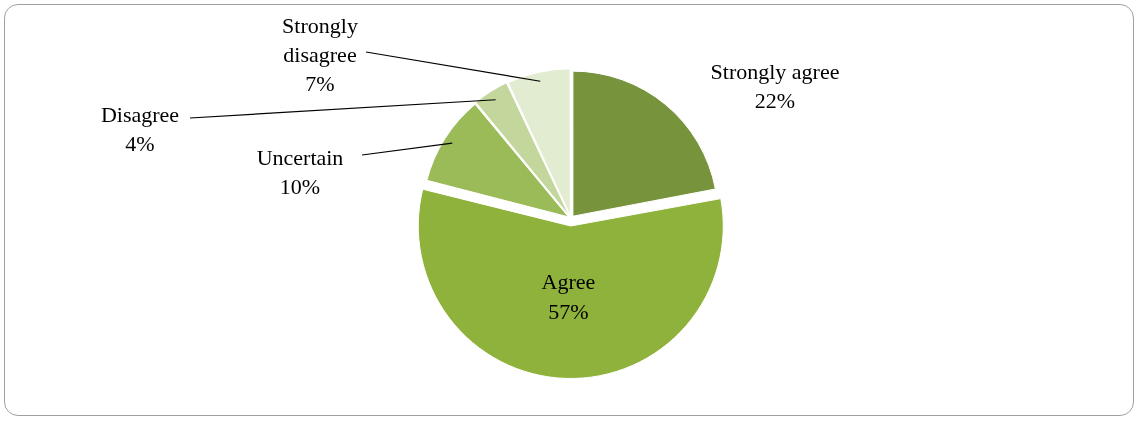 The image size is (1142, 423). I want to click on data-label: 10%, so click(300, 186).